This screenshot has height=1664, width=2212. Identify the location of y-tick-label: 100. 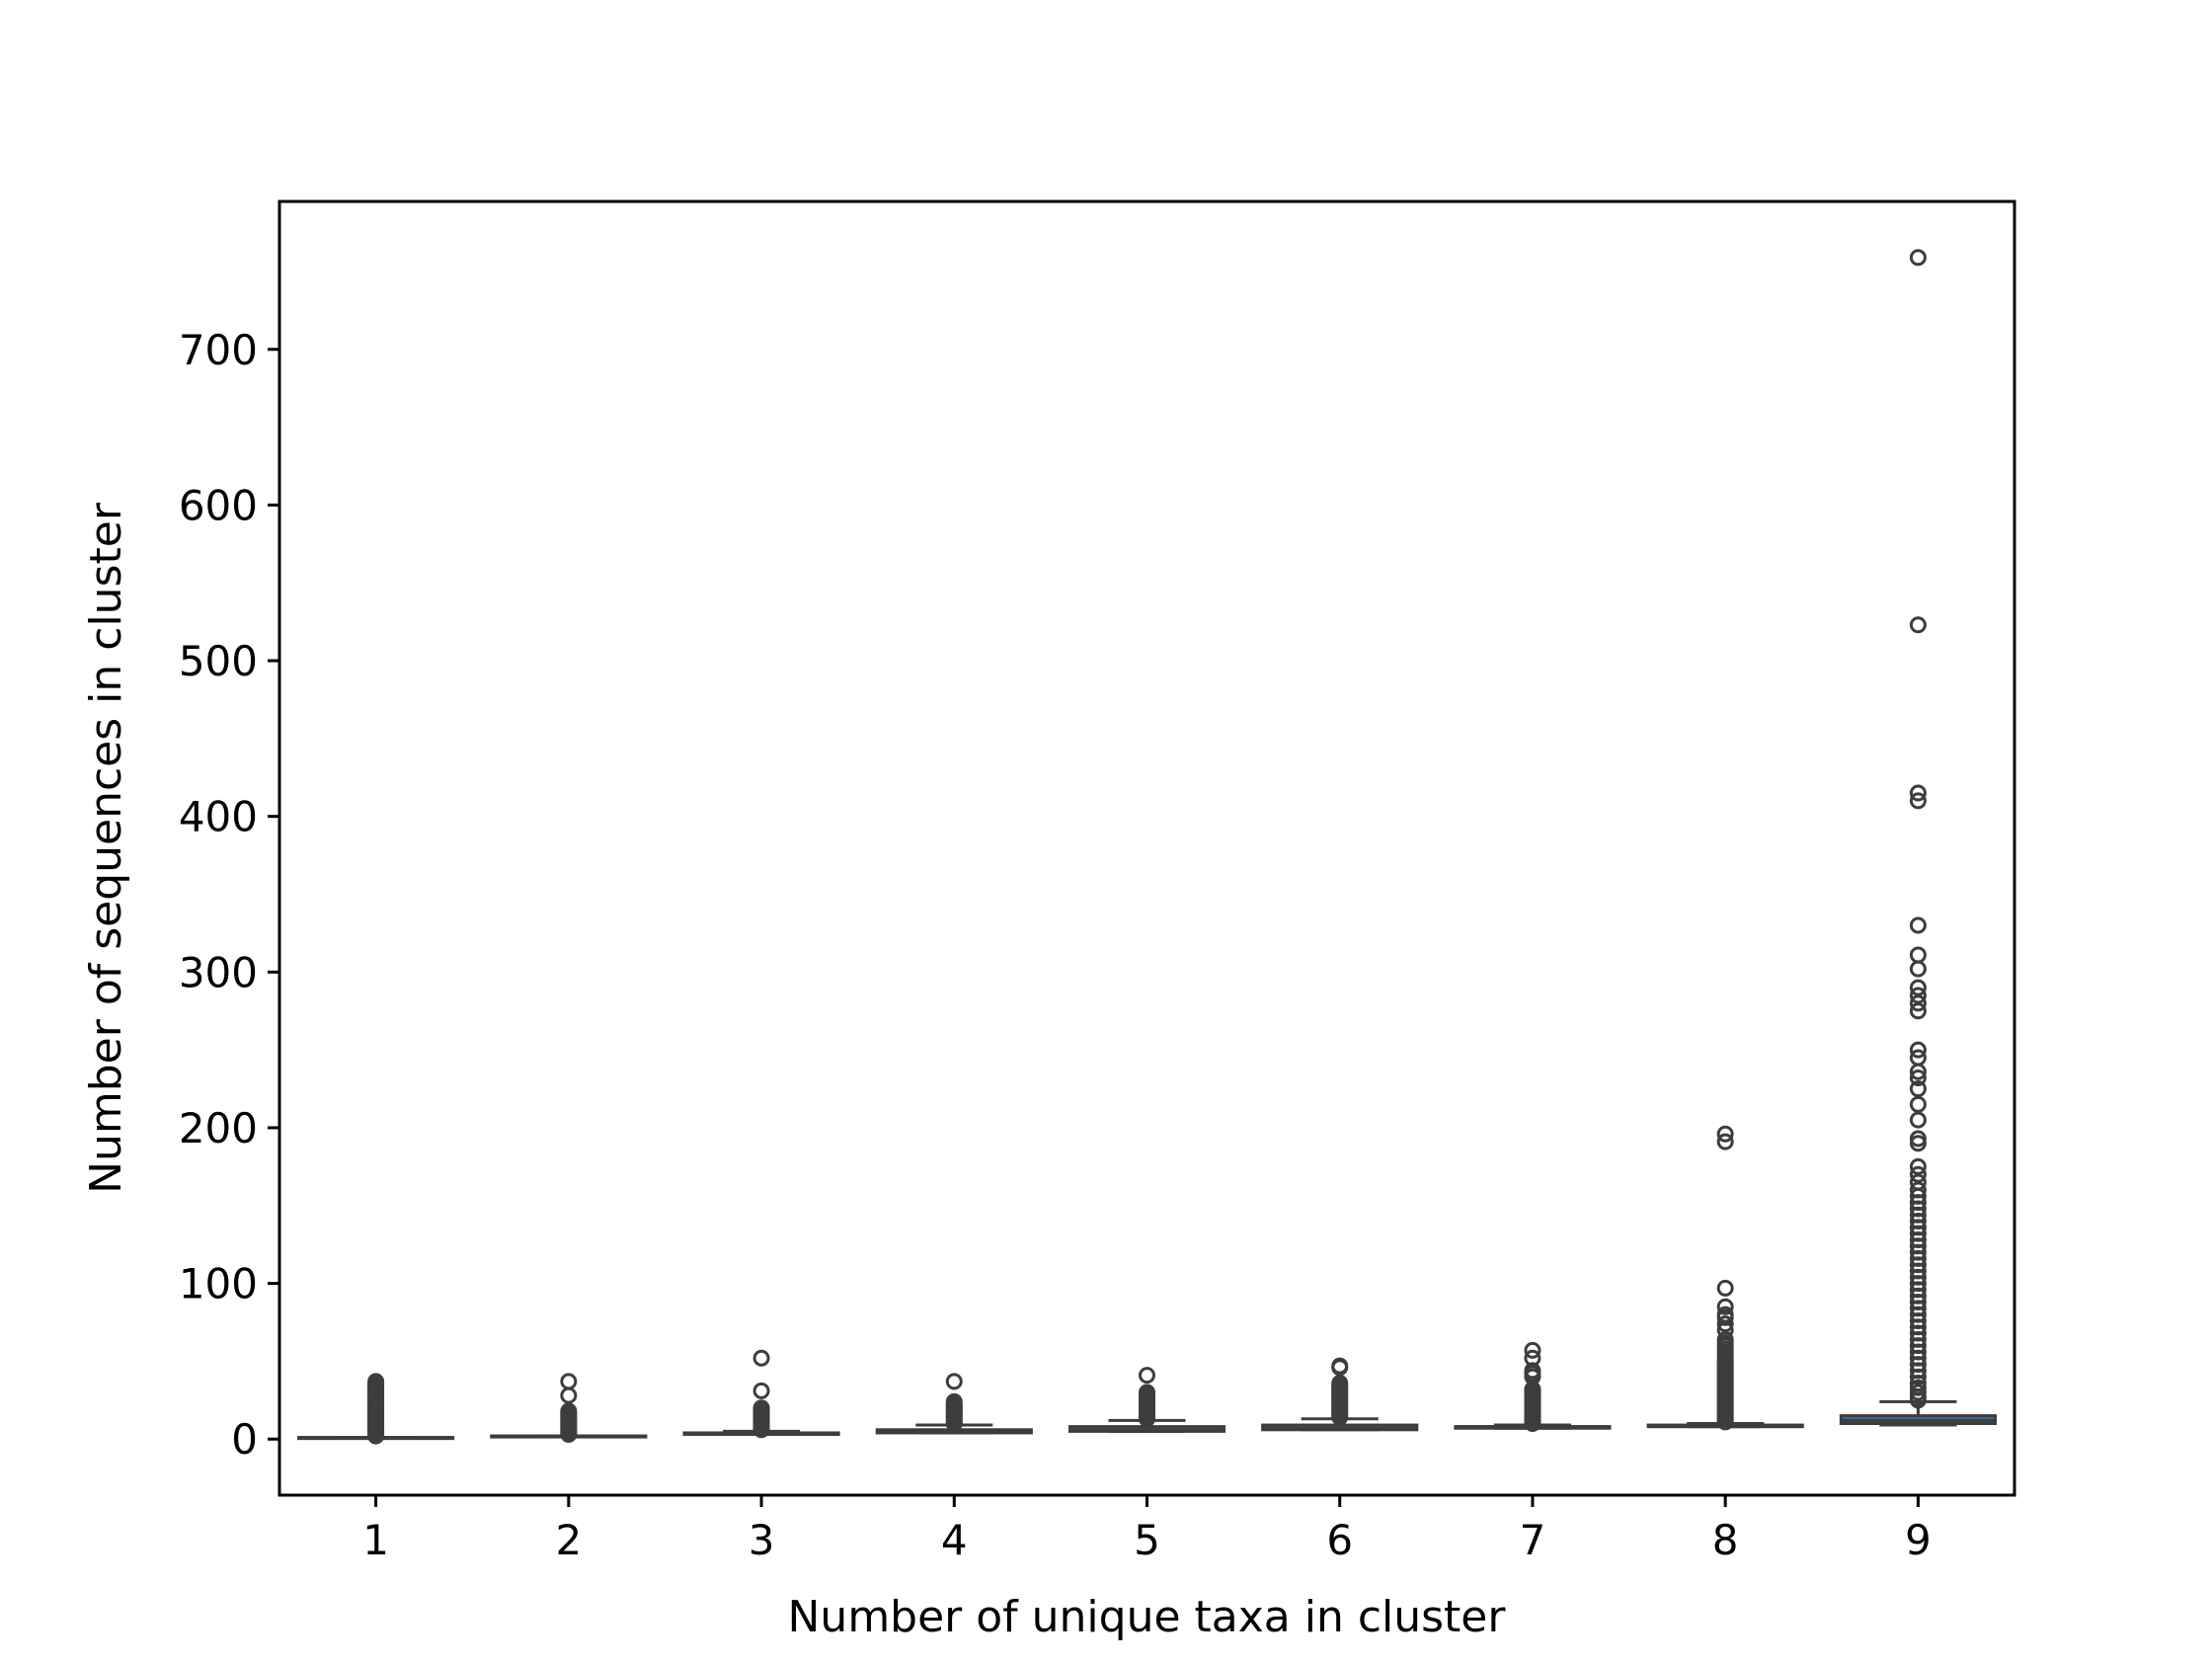
(219, 1284).